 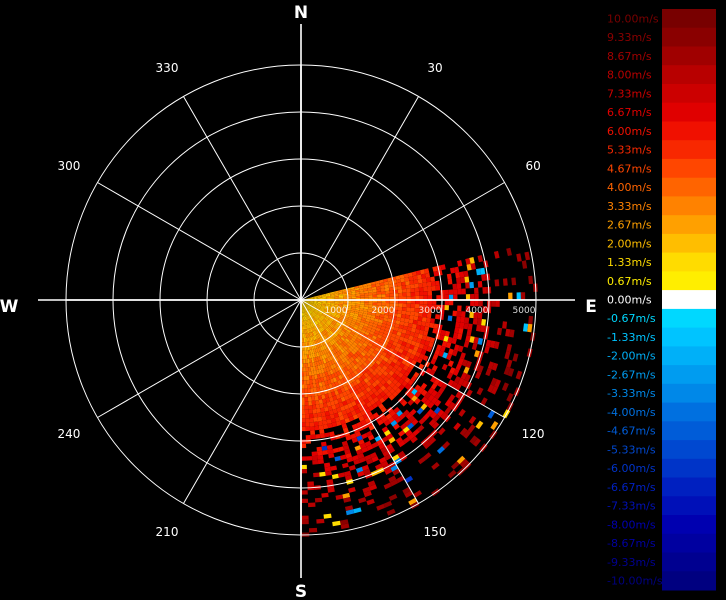 I want to click on range-label: 1000, so click(x=336, y=311).